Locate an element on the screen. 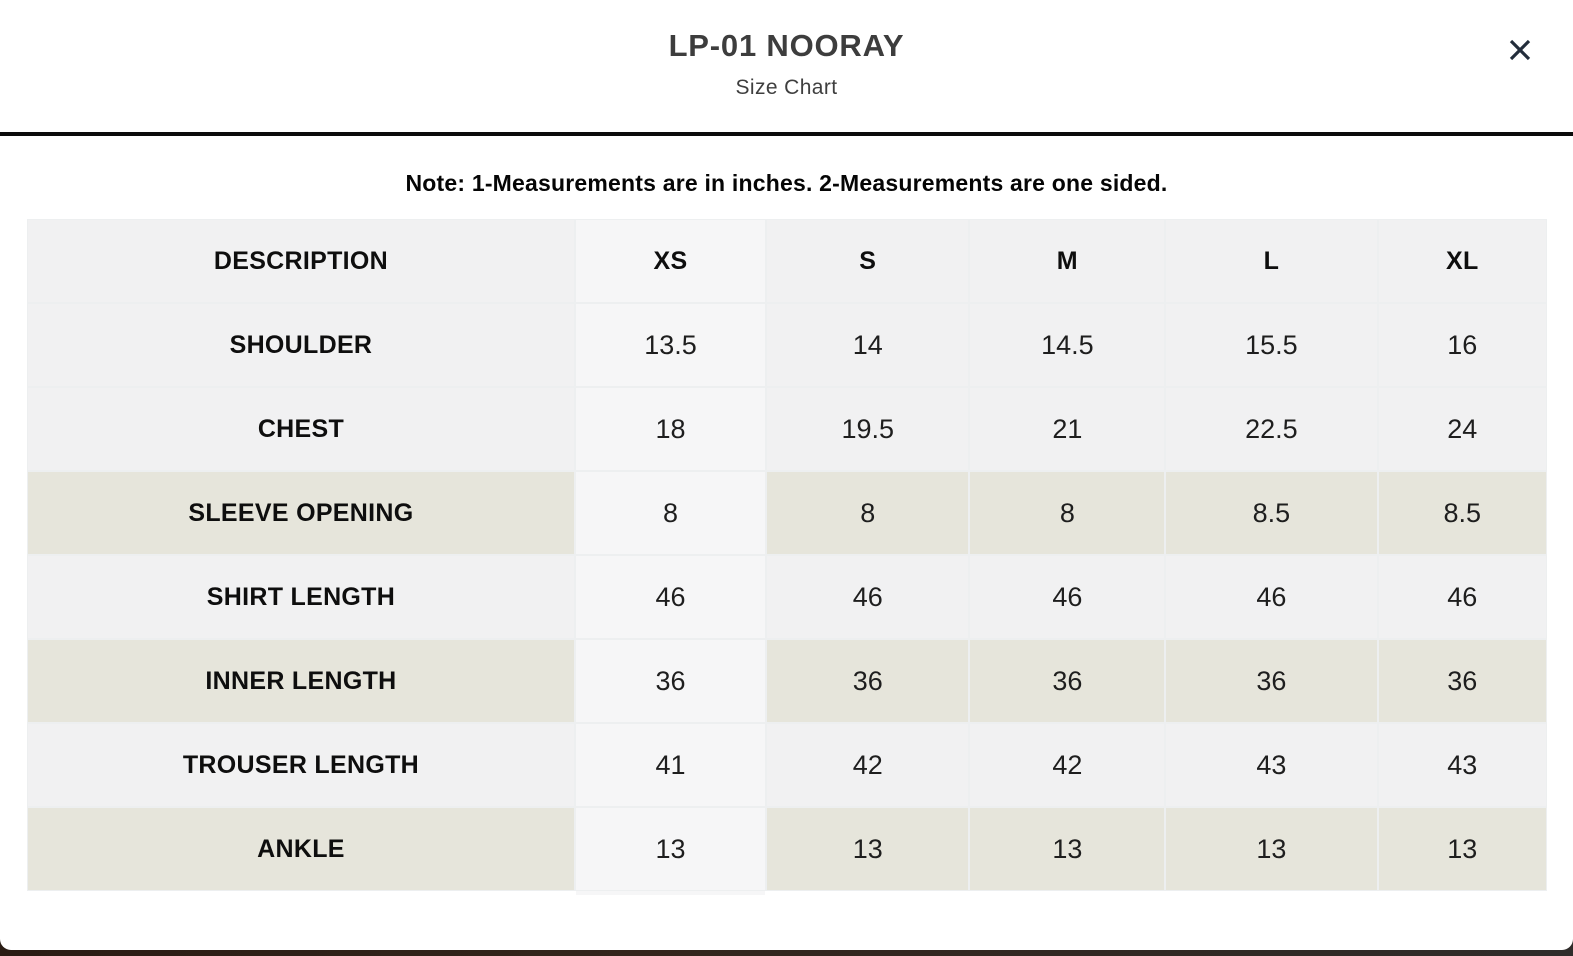  row-label-inner-length: INNER LENGTH is located at coordinates (301, 681).